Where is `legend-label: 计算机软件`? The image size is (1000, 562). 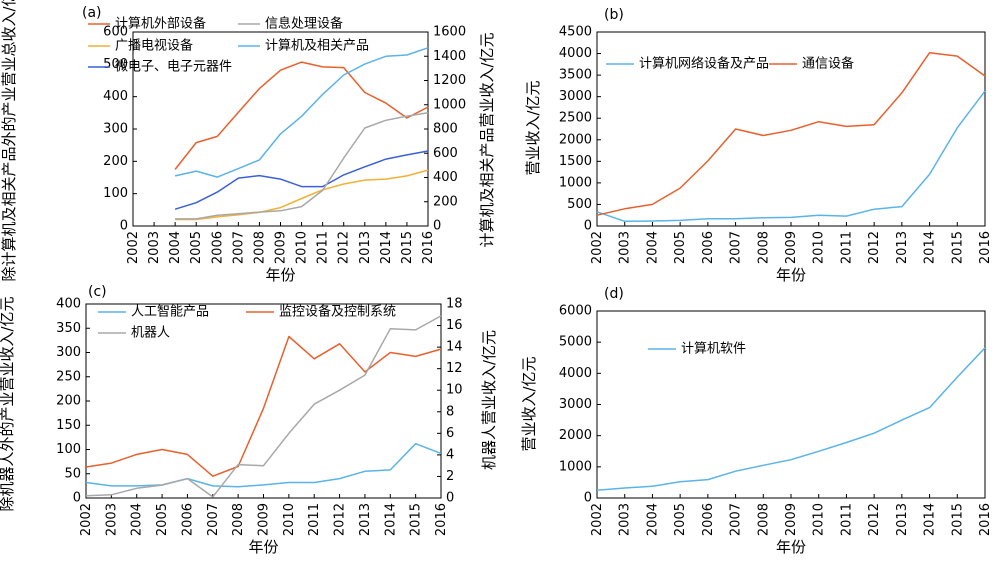 legend-label: 计算机软件 is located at coordinates (713, 349).